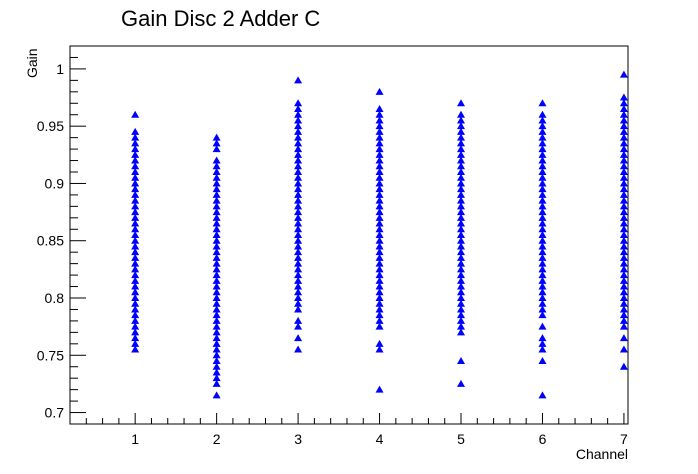 This screenshot has width=698, height=474. I want to click on y-axis-label: Gain, so click(32, 63).